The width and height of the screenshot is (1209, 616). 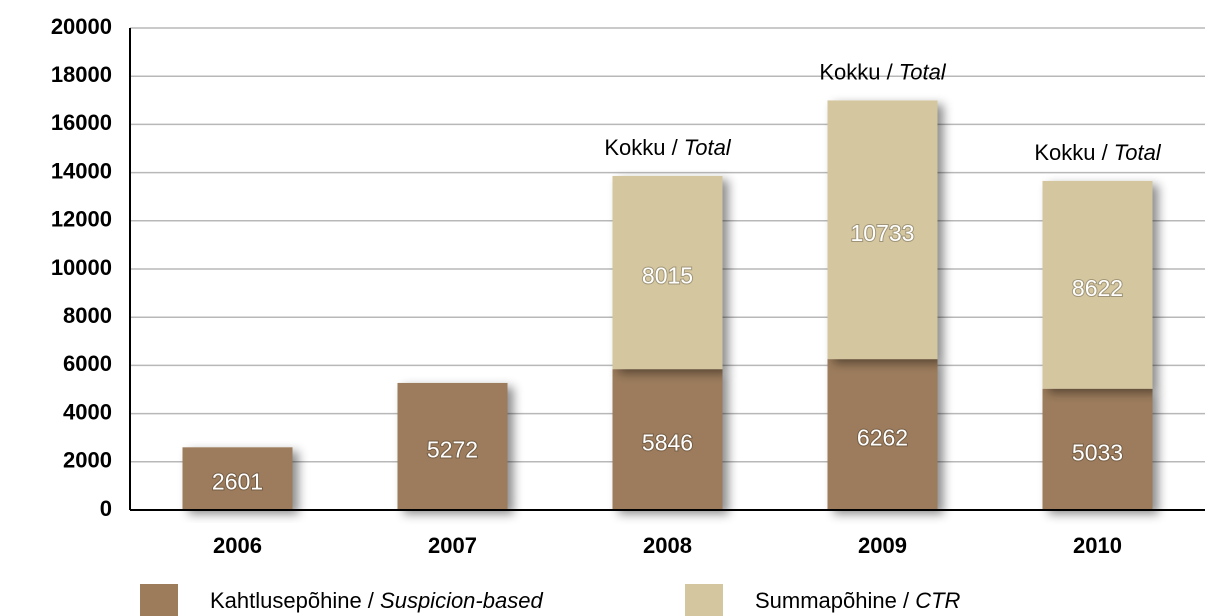 I want to click on x-tick-label: 2008, so click(x=667, y=545).